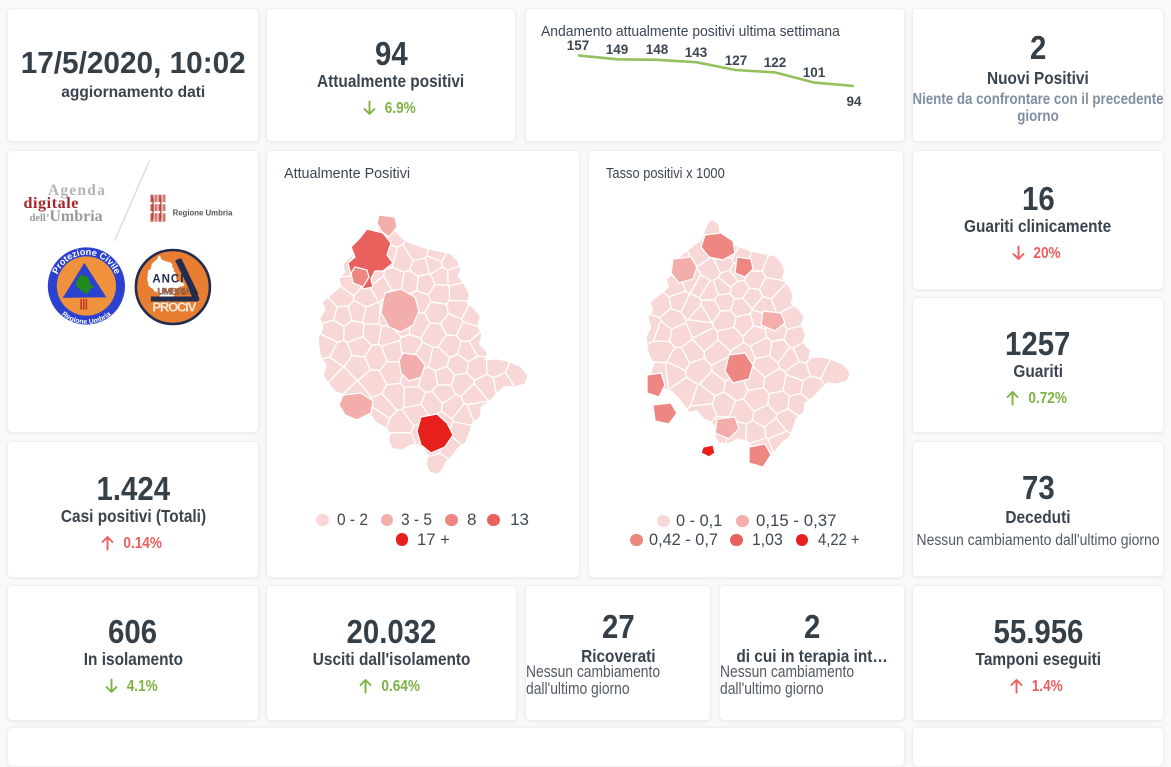  What do you see at coordinates (167, 280) in the screenshot?
I see `svg-text: ANCI` at bounding box center [167, 280].